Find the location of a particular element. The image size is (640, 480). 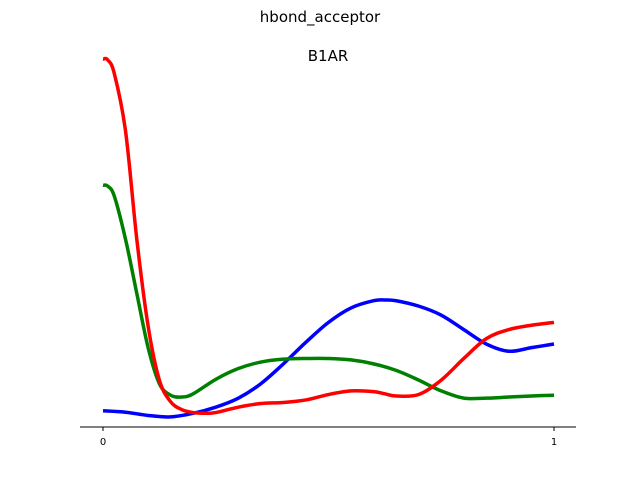

chart-title: hbond_acceptor is located at coordinates (320, 17).